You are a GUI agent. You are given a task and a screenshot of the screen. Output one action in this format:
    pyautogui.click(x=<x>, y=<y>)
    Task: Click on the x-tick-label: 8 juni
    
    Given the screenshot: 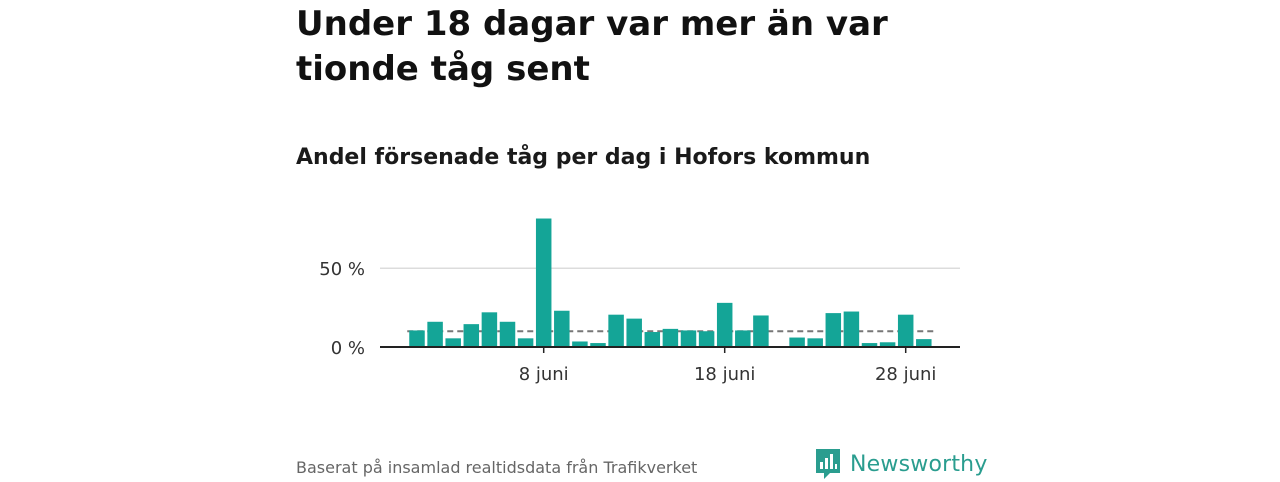 What is the action you would take?
    pyautogui.click(x=544, y=374)
    